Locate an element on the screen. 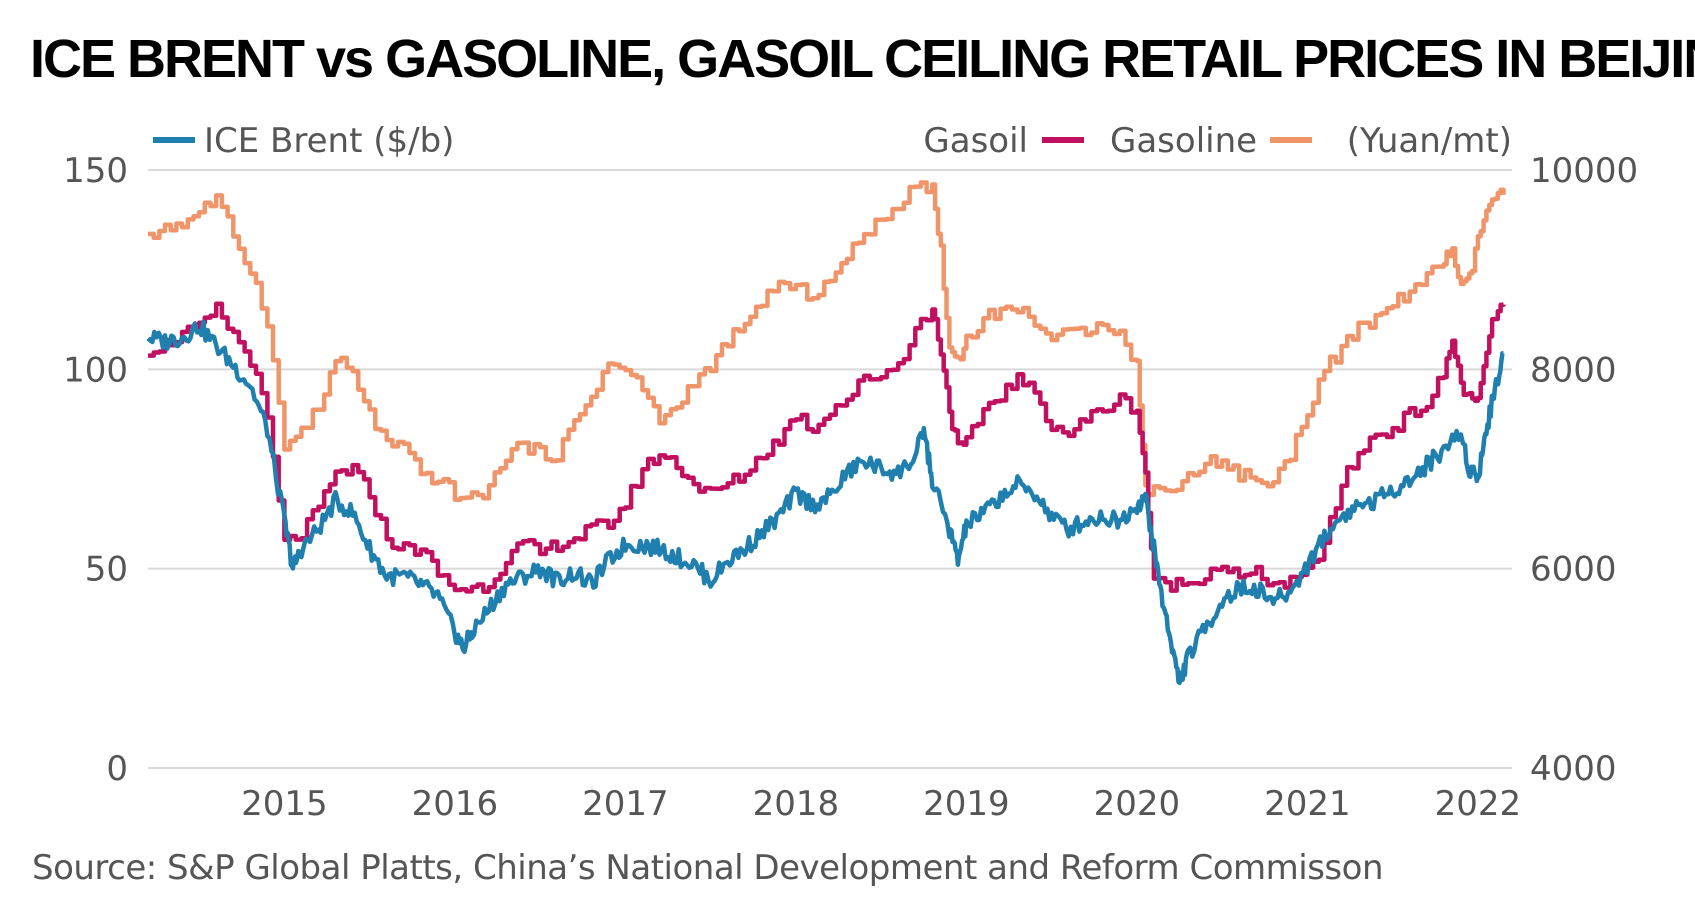 The width and height of the screenshot is (1695, 904). legend-gasoil-label: Gasoil is located at coordinates (975, 141).